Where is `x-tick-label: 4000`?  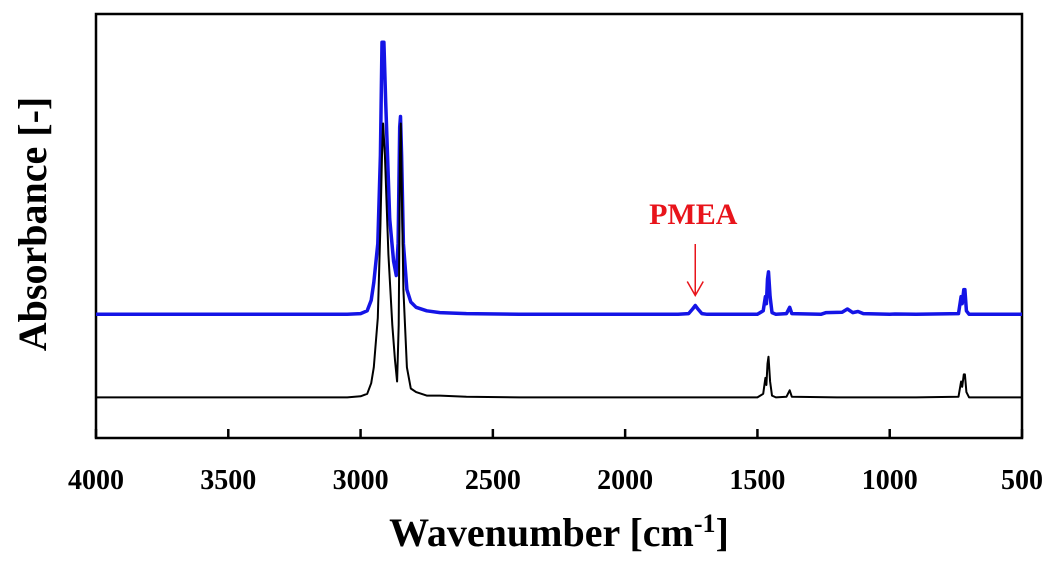 x-tick-label: 4000 is located at coordinates (96, 480).